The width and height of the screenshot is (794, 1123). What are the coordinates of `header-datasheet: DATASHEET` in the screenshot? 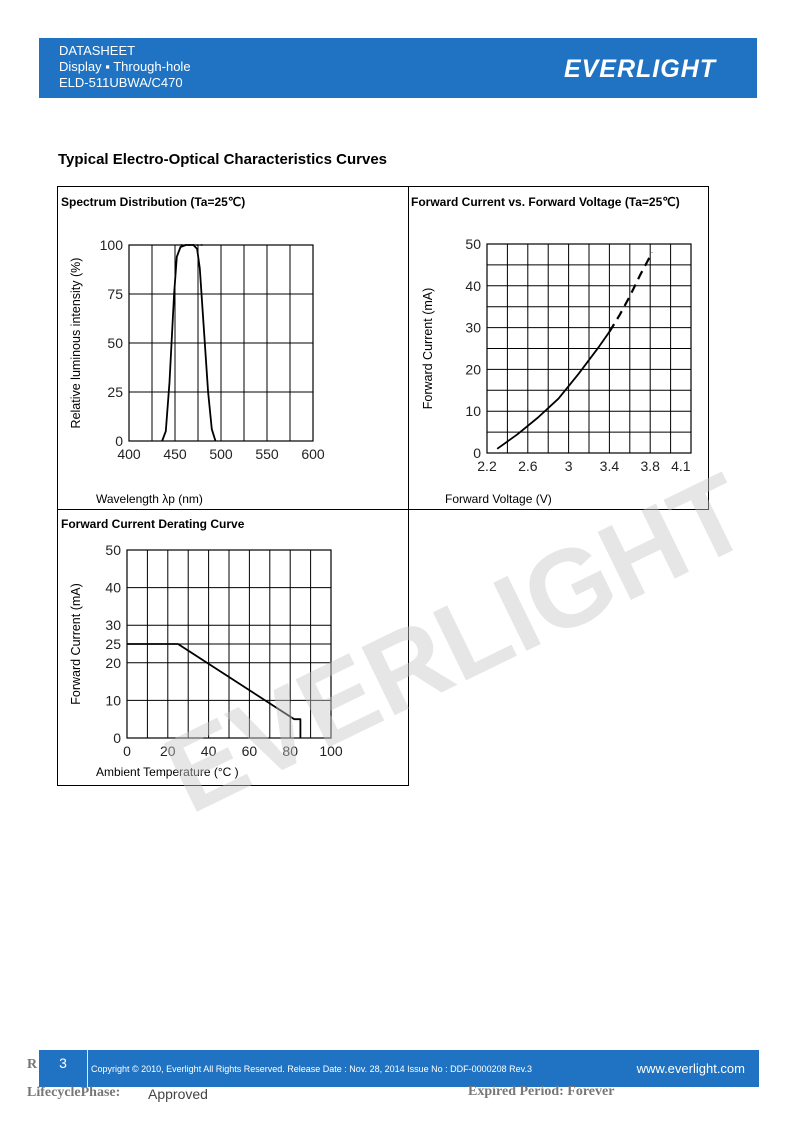 It's located at (97, 50).